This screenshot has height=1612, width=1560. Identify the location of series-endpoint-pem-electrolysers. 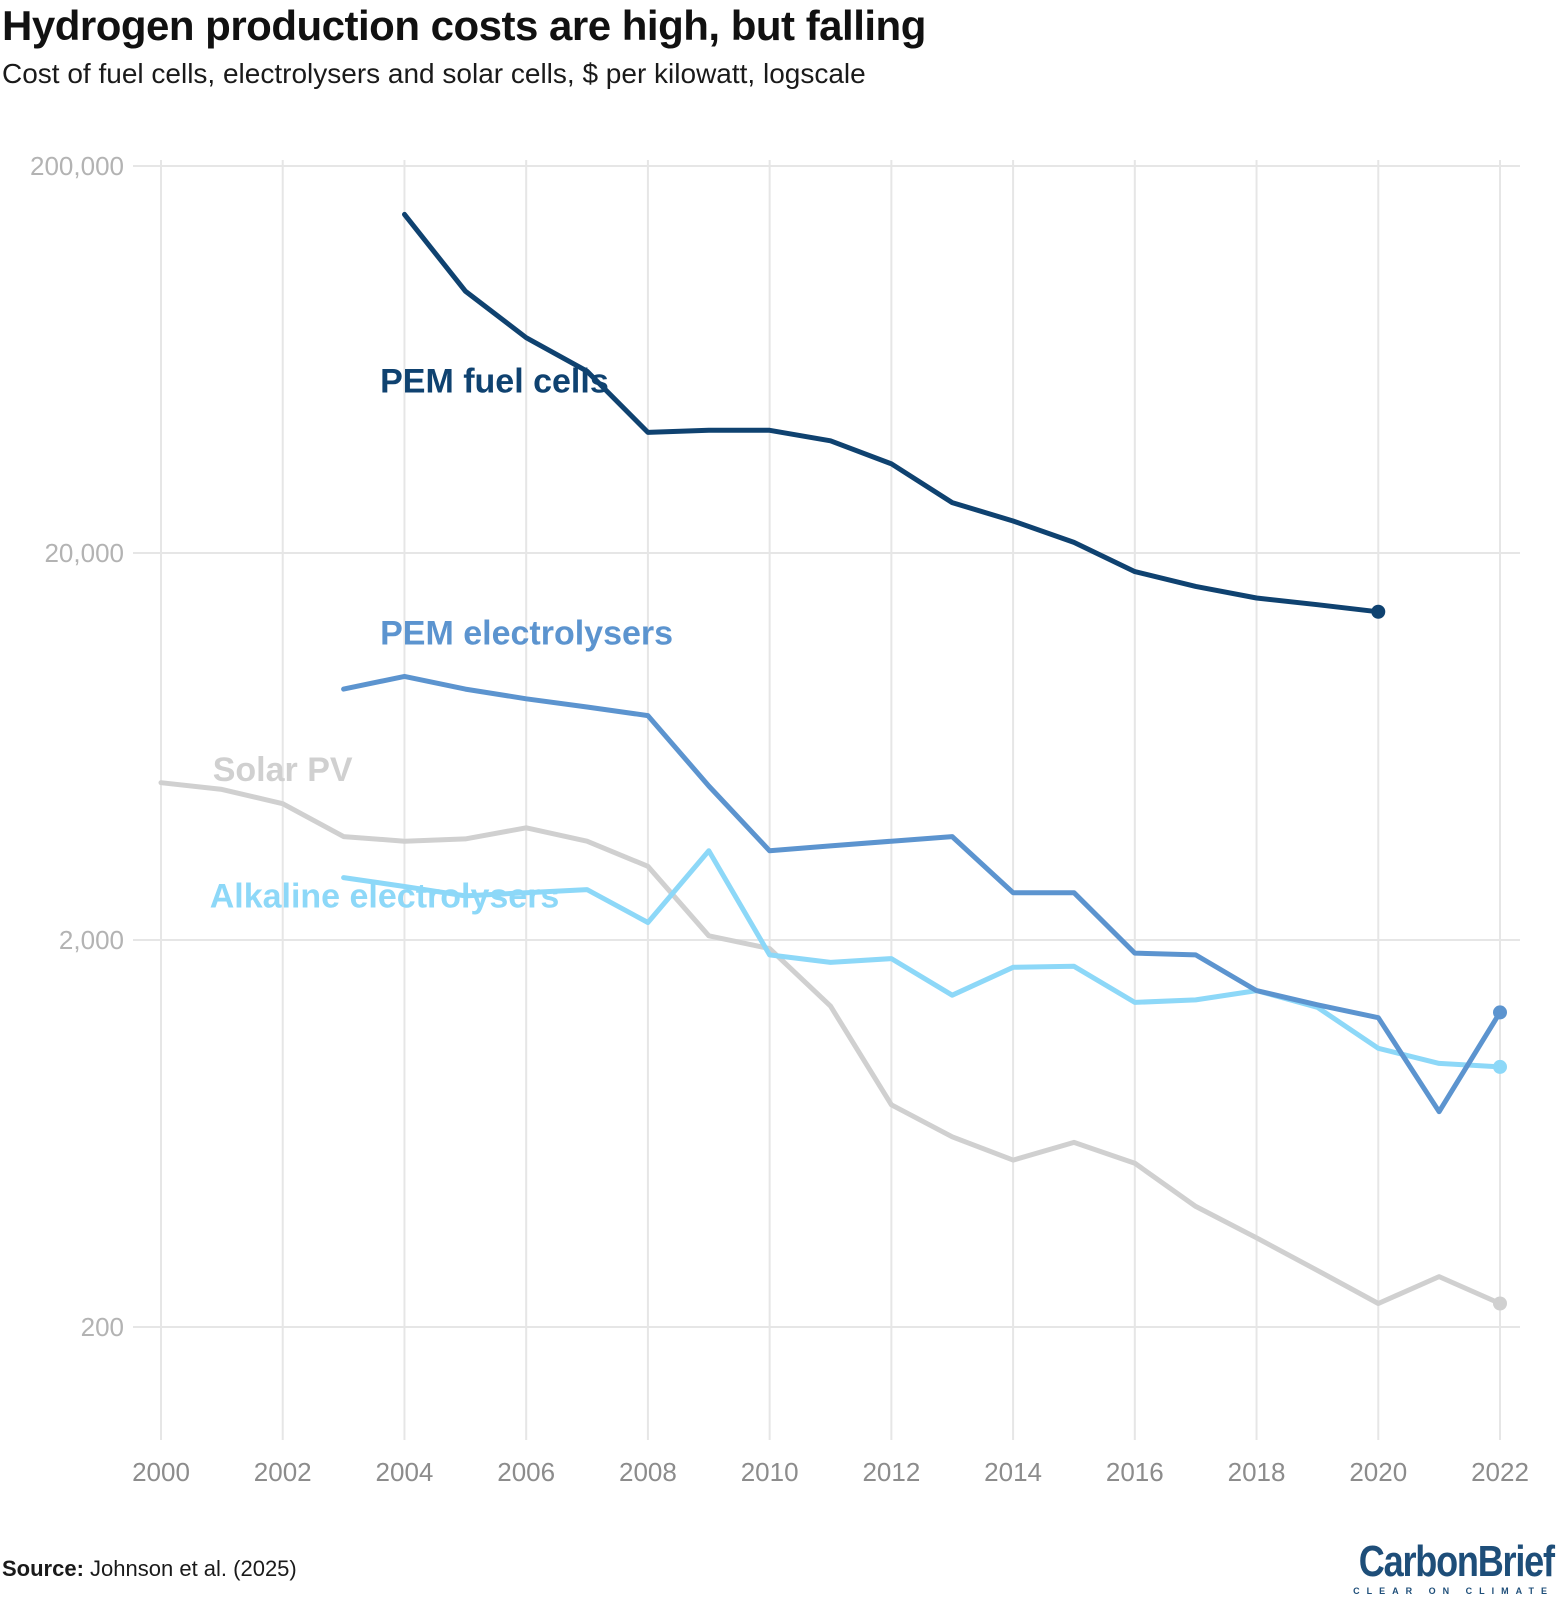
(1500, 1012).